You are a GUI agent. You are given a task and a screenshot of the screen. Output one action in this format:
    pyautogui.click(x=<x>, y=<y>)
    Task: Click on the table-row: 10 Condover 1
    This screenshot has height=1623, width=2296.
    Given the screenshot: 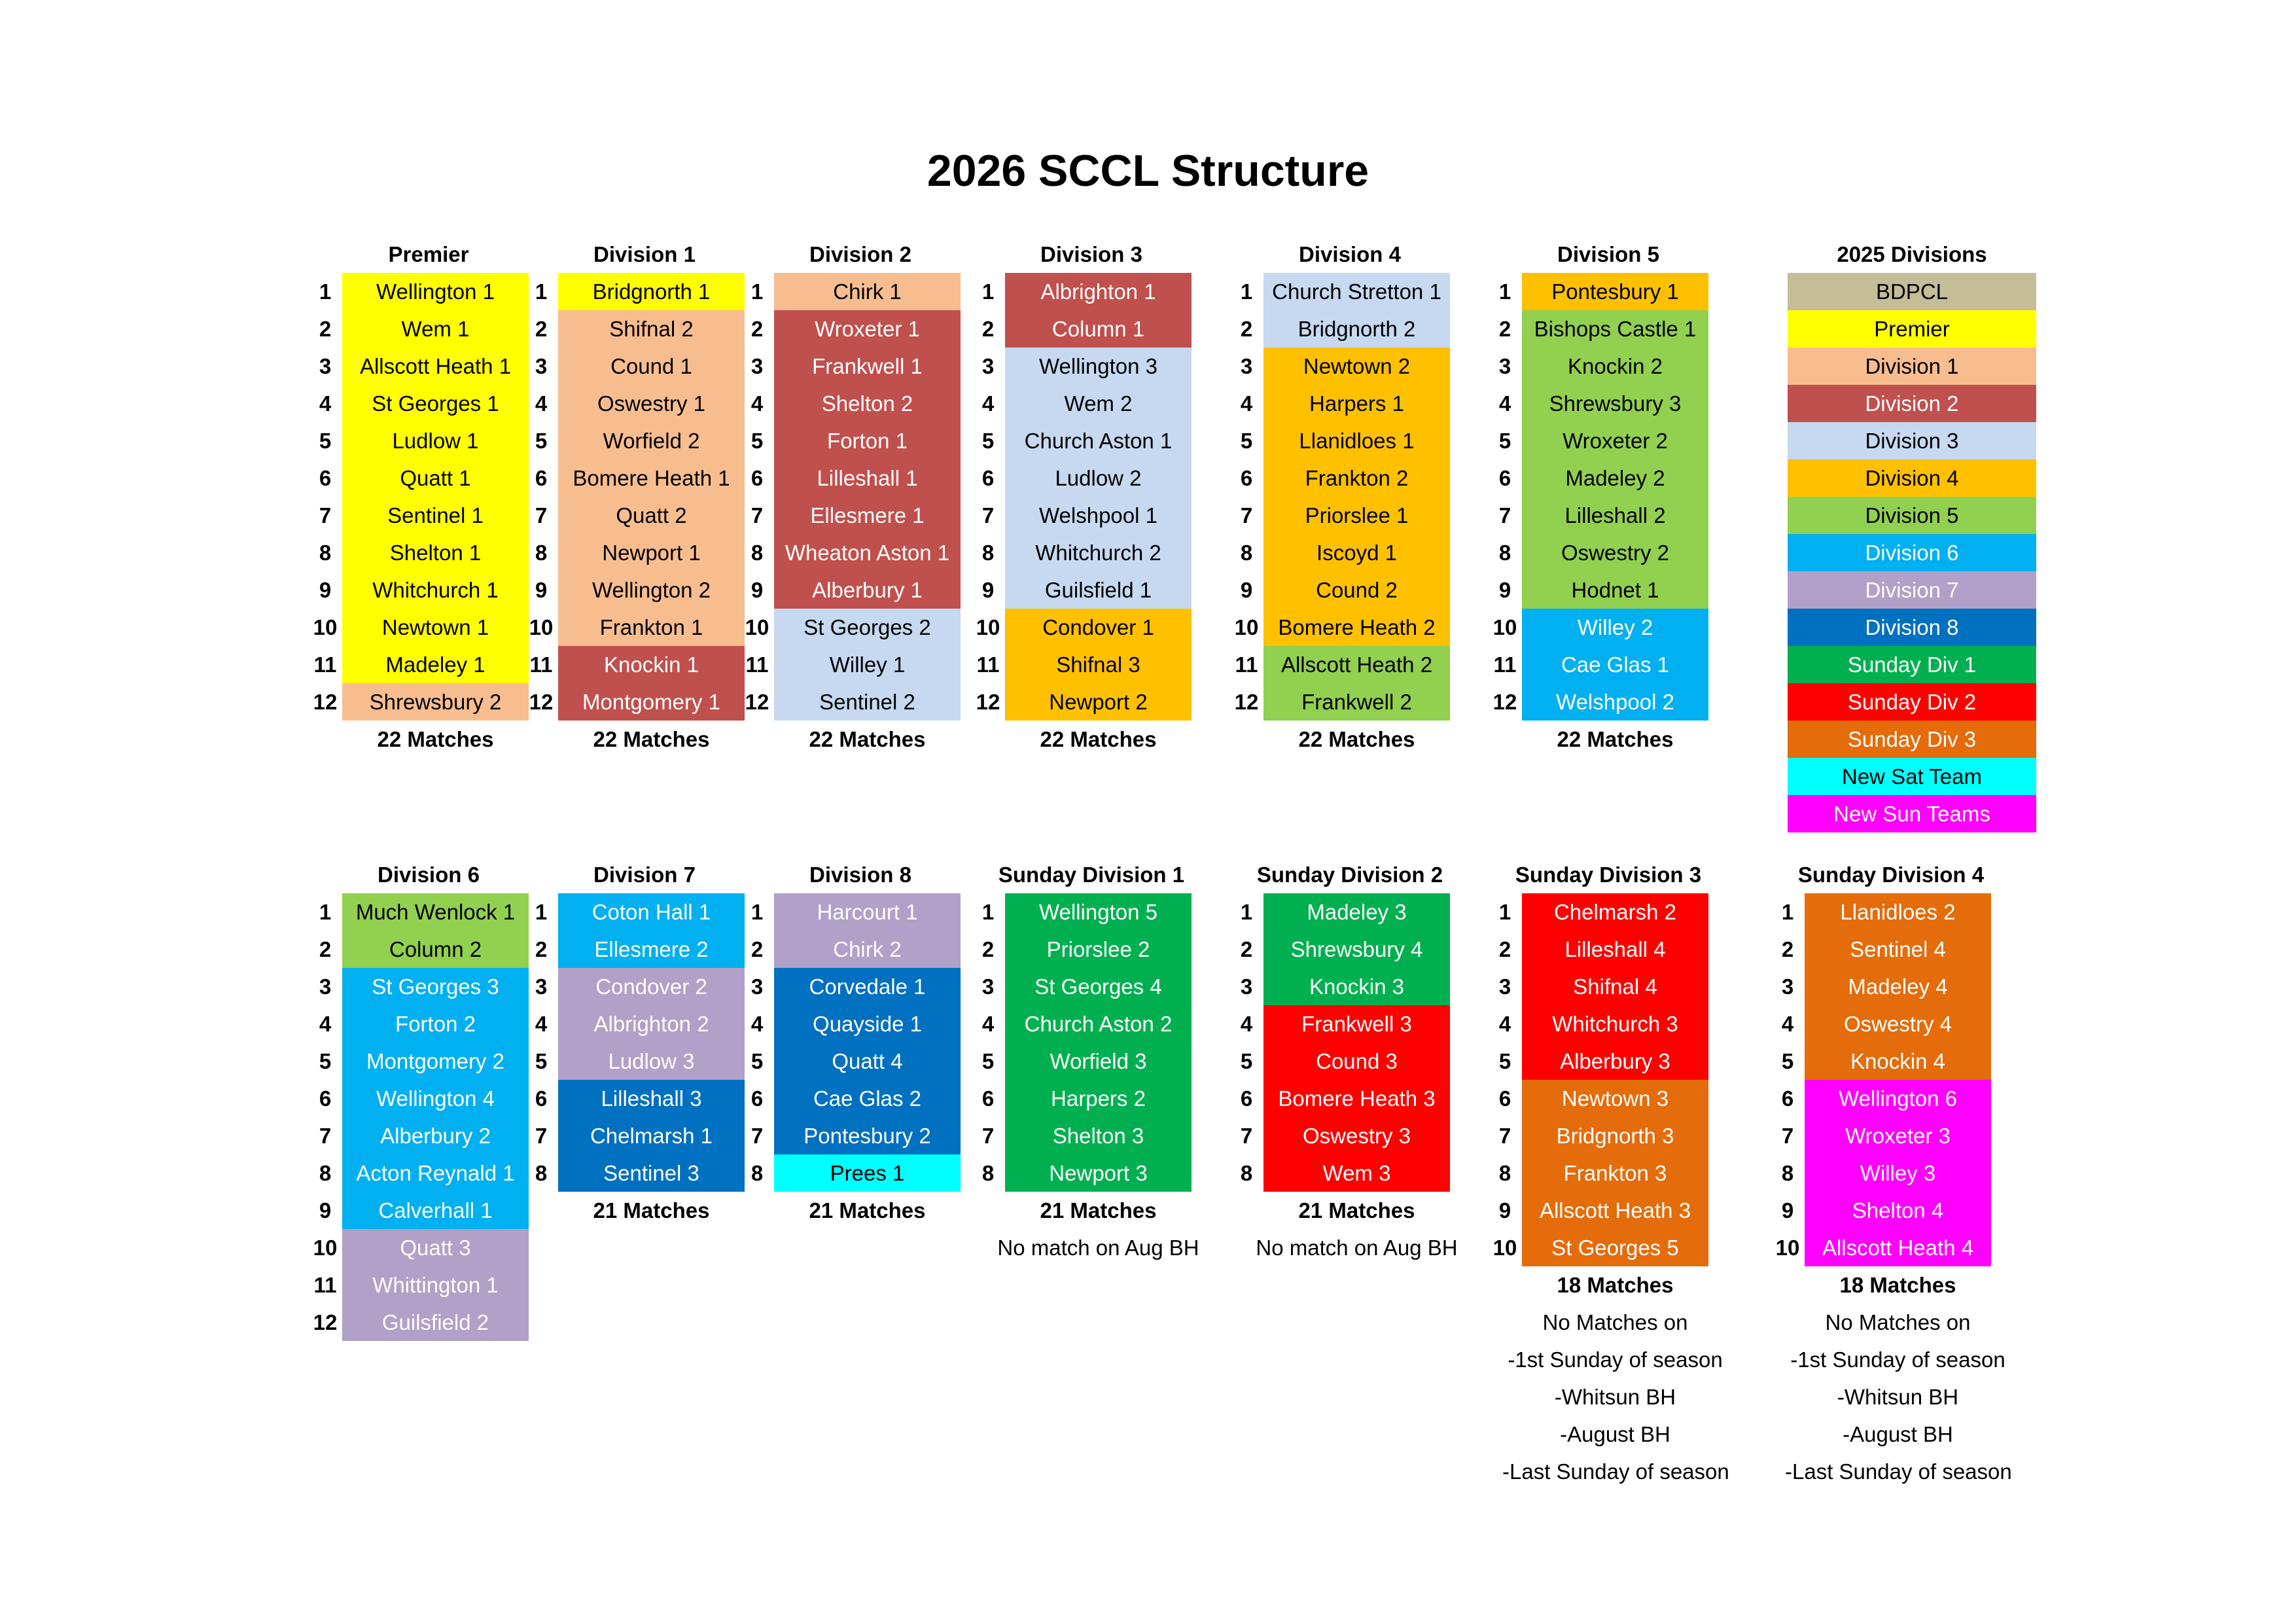 What is the action you would take?
    pyautogui.click(x=1091, y=627)
    